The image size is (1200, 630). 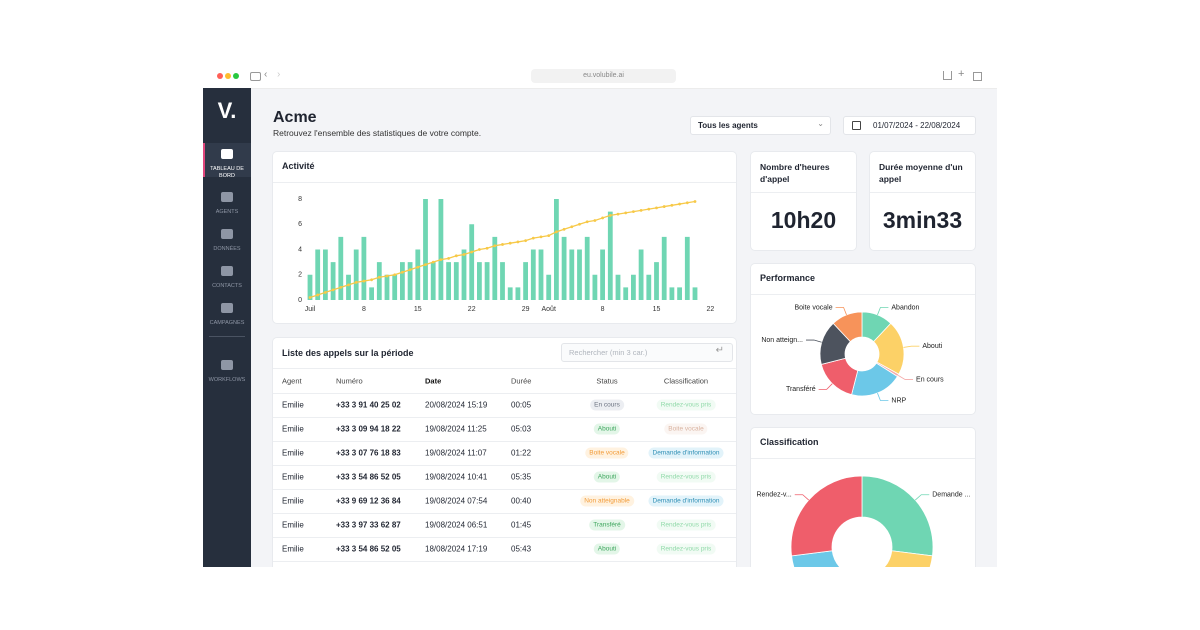 I want to click on search-input: Rechercher (min 3 car.) ↵, so click(x=647, y=352).